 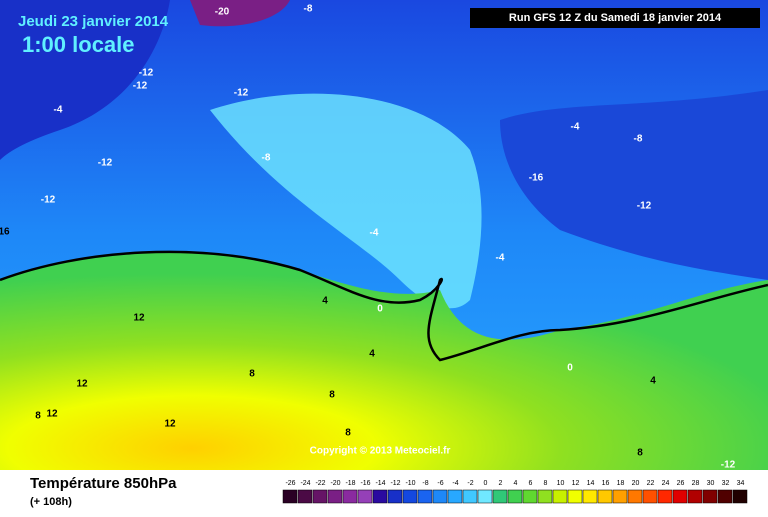 What do you see at coordinates (222, 12) in the screenshot?
I see `contour-label: -20` at bounding box center [222, 12].